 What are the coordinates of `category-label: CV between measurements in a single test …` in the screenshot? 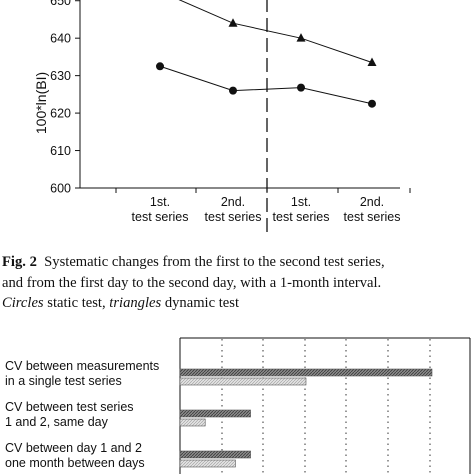 It's located at (82, 373).